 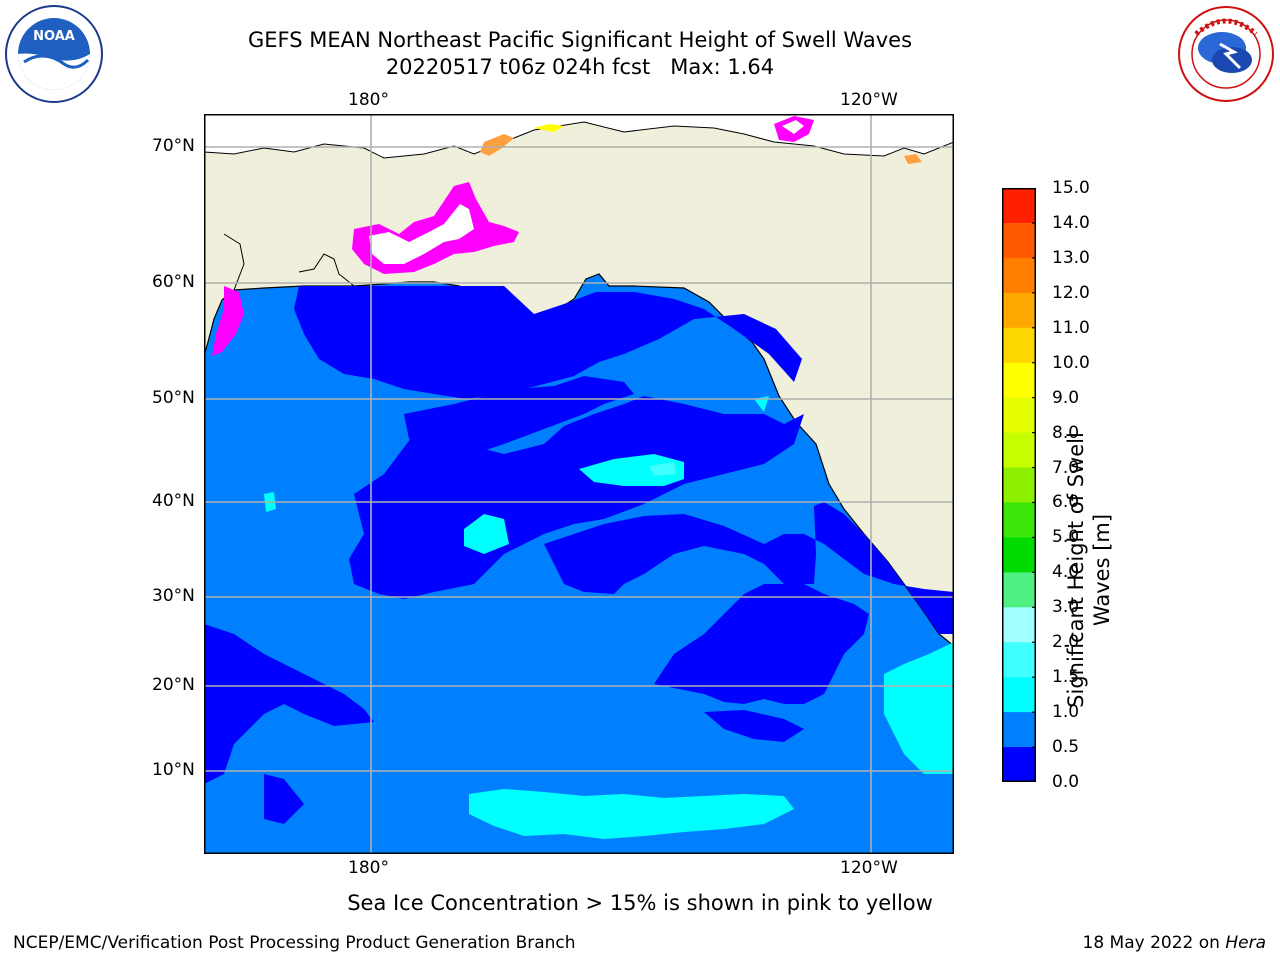 What do you see at coordinates (662, 469) in the screenshot?
I see `swell-15-20m` at bounding box center [662, 469].